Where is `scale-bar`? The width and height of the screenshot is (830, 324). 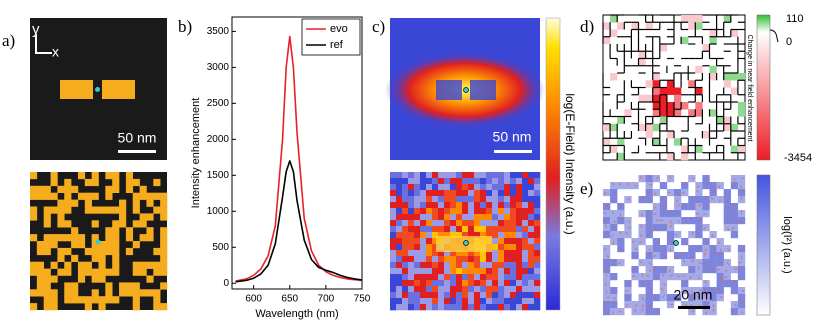
scale-bar is located at coordinates (137, 151).